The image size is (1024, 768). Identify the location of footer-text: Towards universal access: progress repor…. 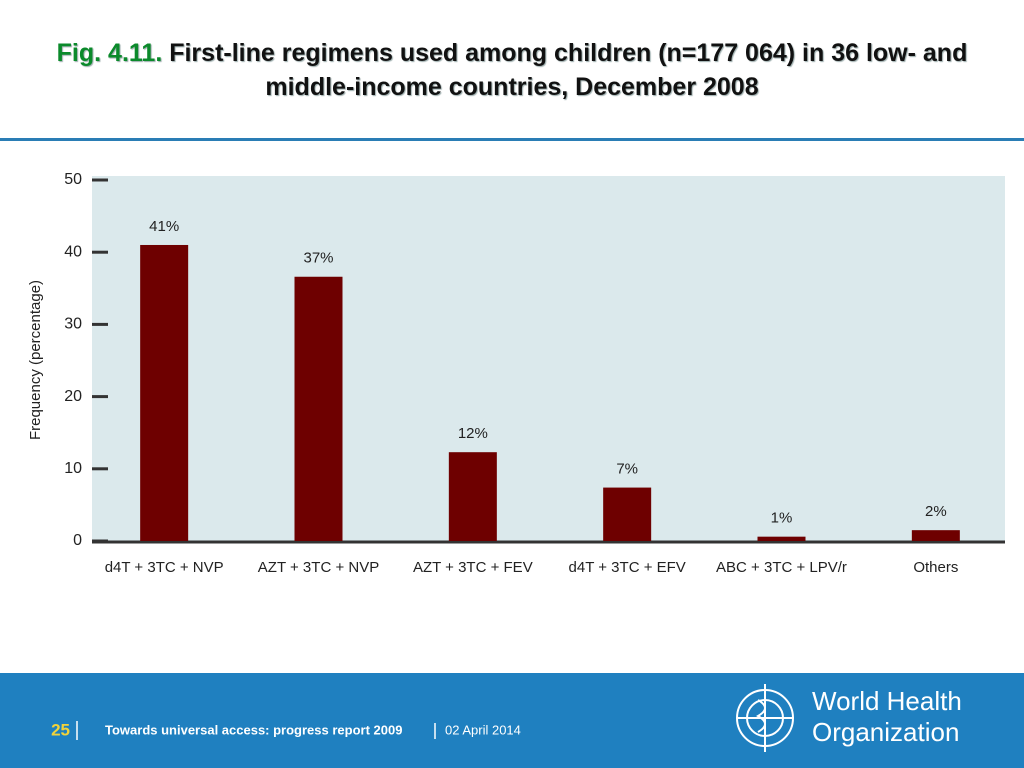
(253, 729).